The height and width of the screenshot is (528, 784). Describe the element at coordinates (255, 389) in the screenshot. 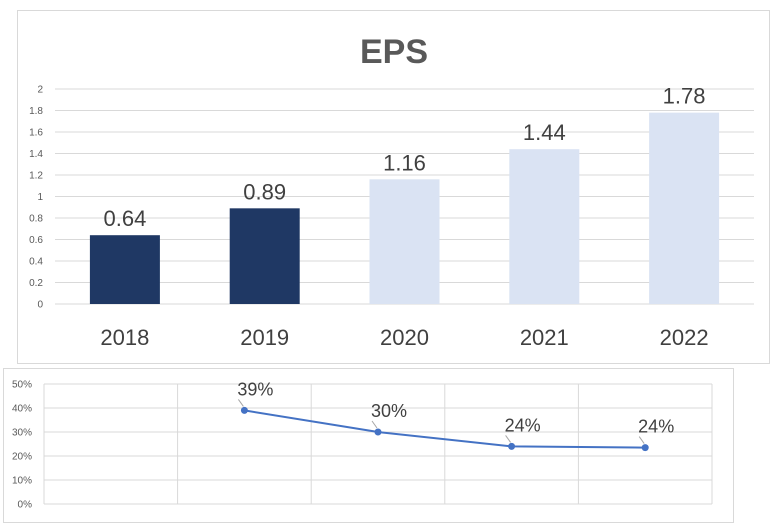

I see `point-label: 39%` at that location.